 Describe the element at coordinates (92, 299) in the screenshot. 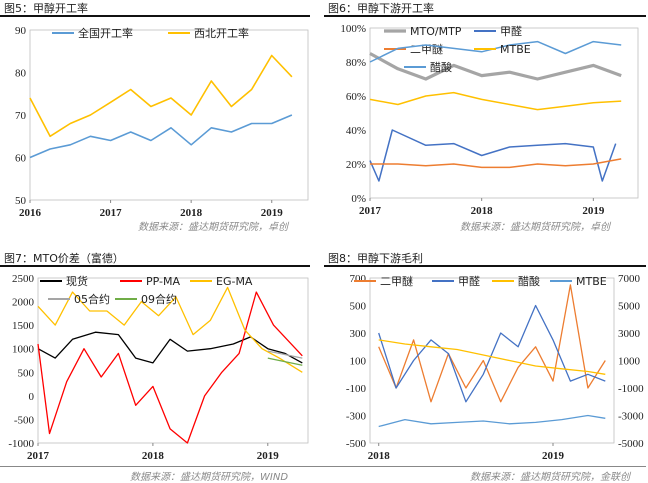

I see `fig7-legend-label-3: 05合约` at that location.